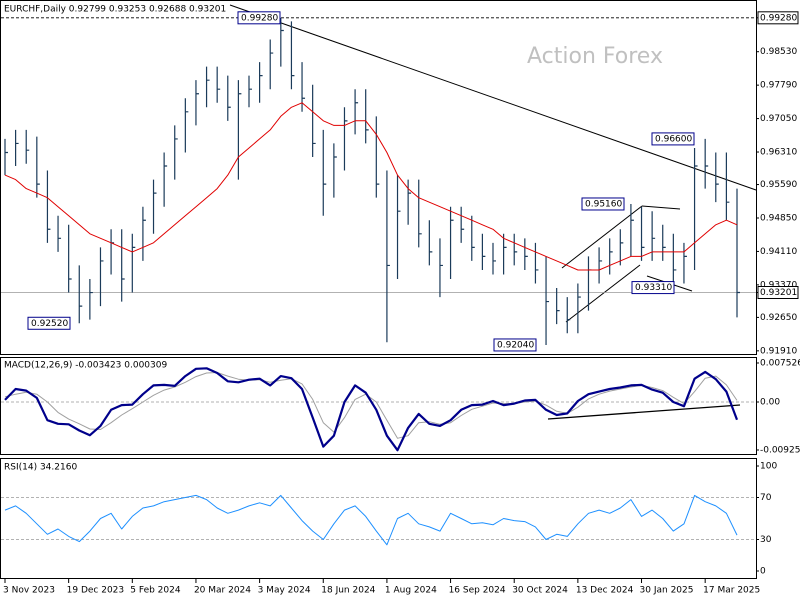 This screenshot has width=800, height=600. What do you see at coordinates (348, 591) in the screenshot?
I see `x-tick-label: 18 Jun 2024` at bounding box center [348, 591].